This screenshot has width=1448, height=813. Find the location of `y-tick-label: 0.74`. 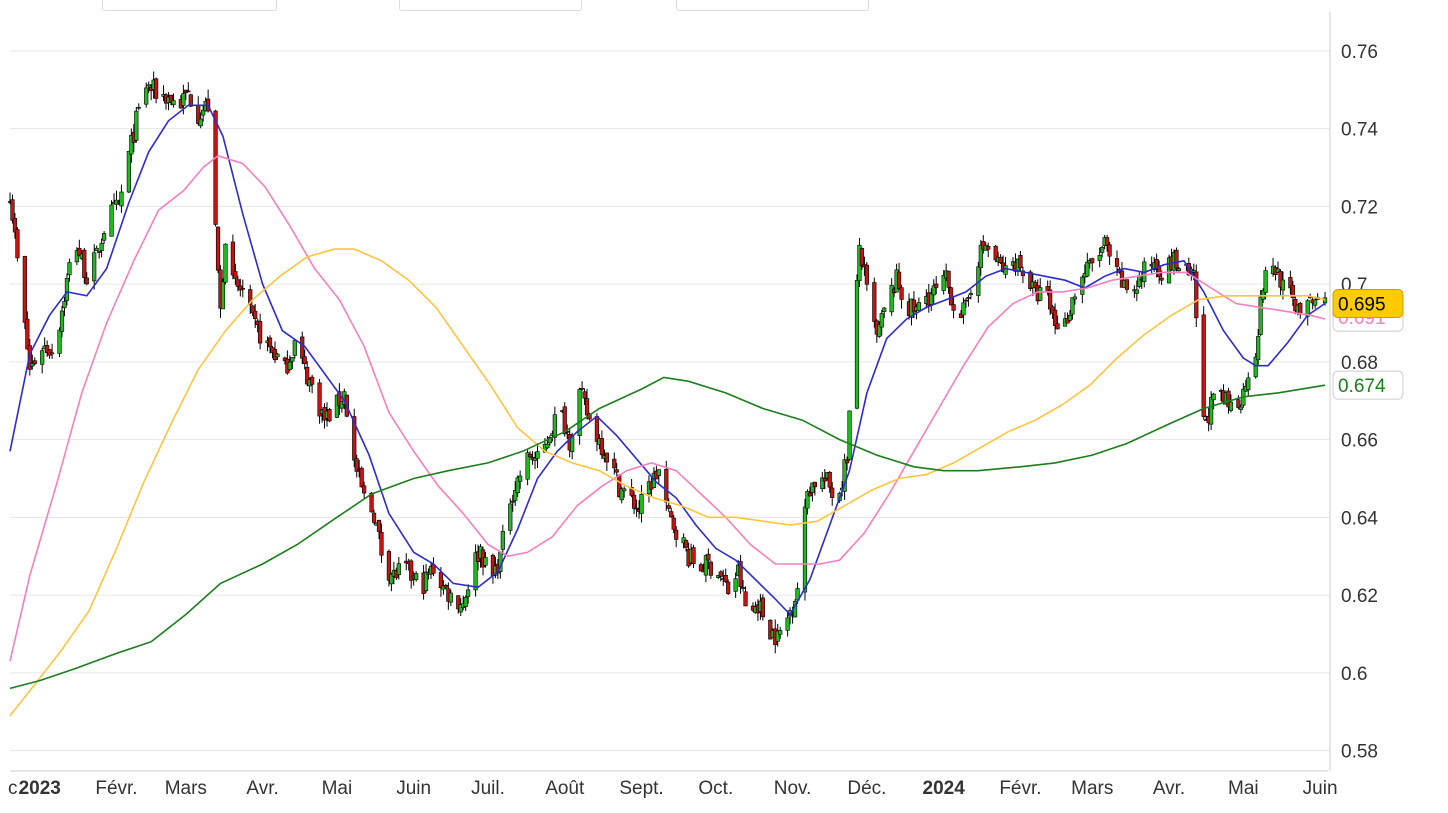

y-tick-label: 0.74 is located at coordinates (1359, 130).